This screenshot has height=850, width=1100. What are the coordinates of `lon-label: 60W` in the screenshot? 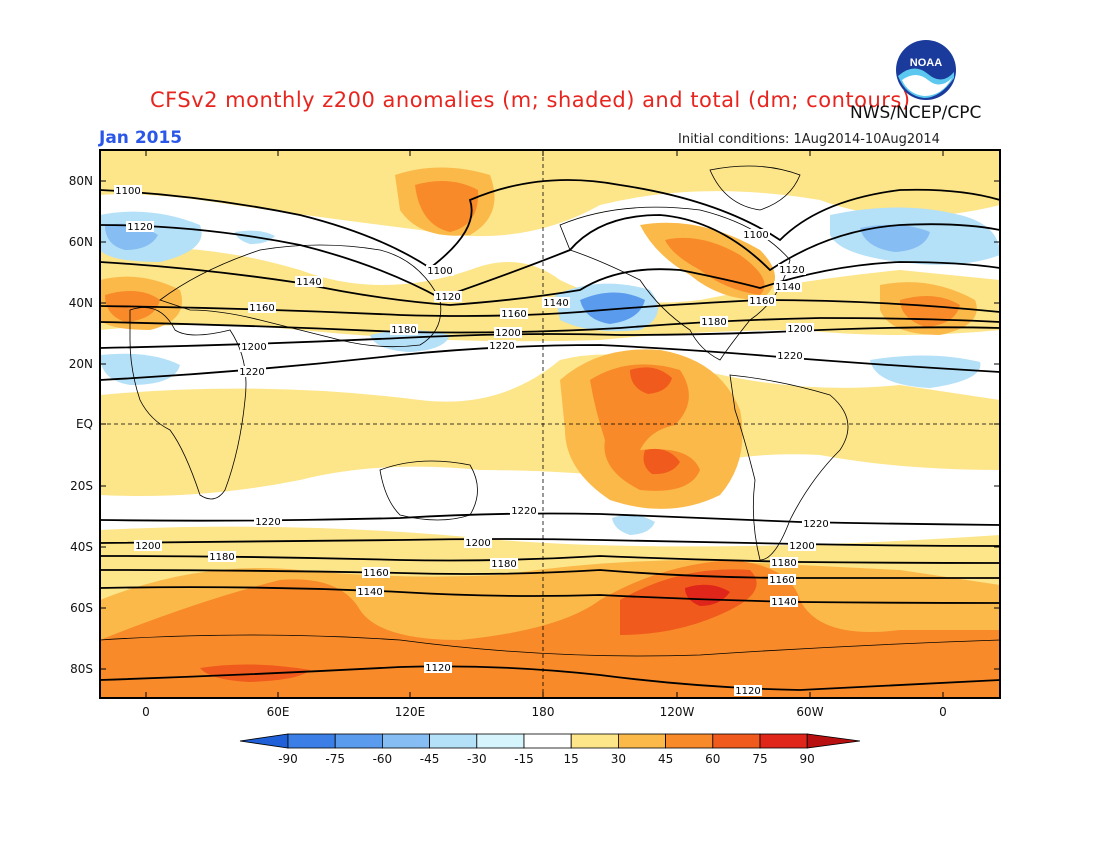 It's located at (809, 712).